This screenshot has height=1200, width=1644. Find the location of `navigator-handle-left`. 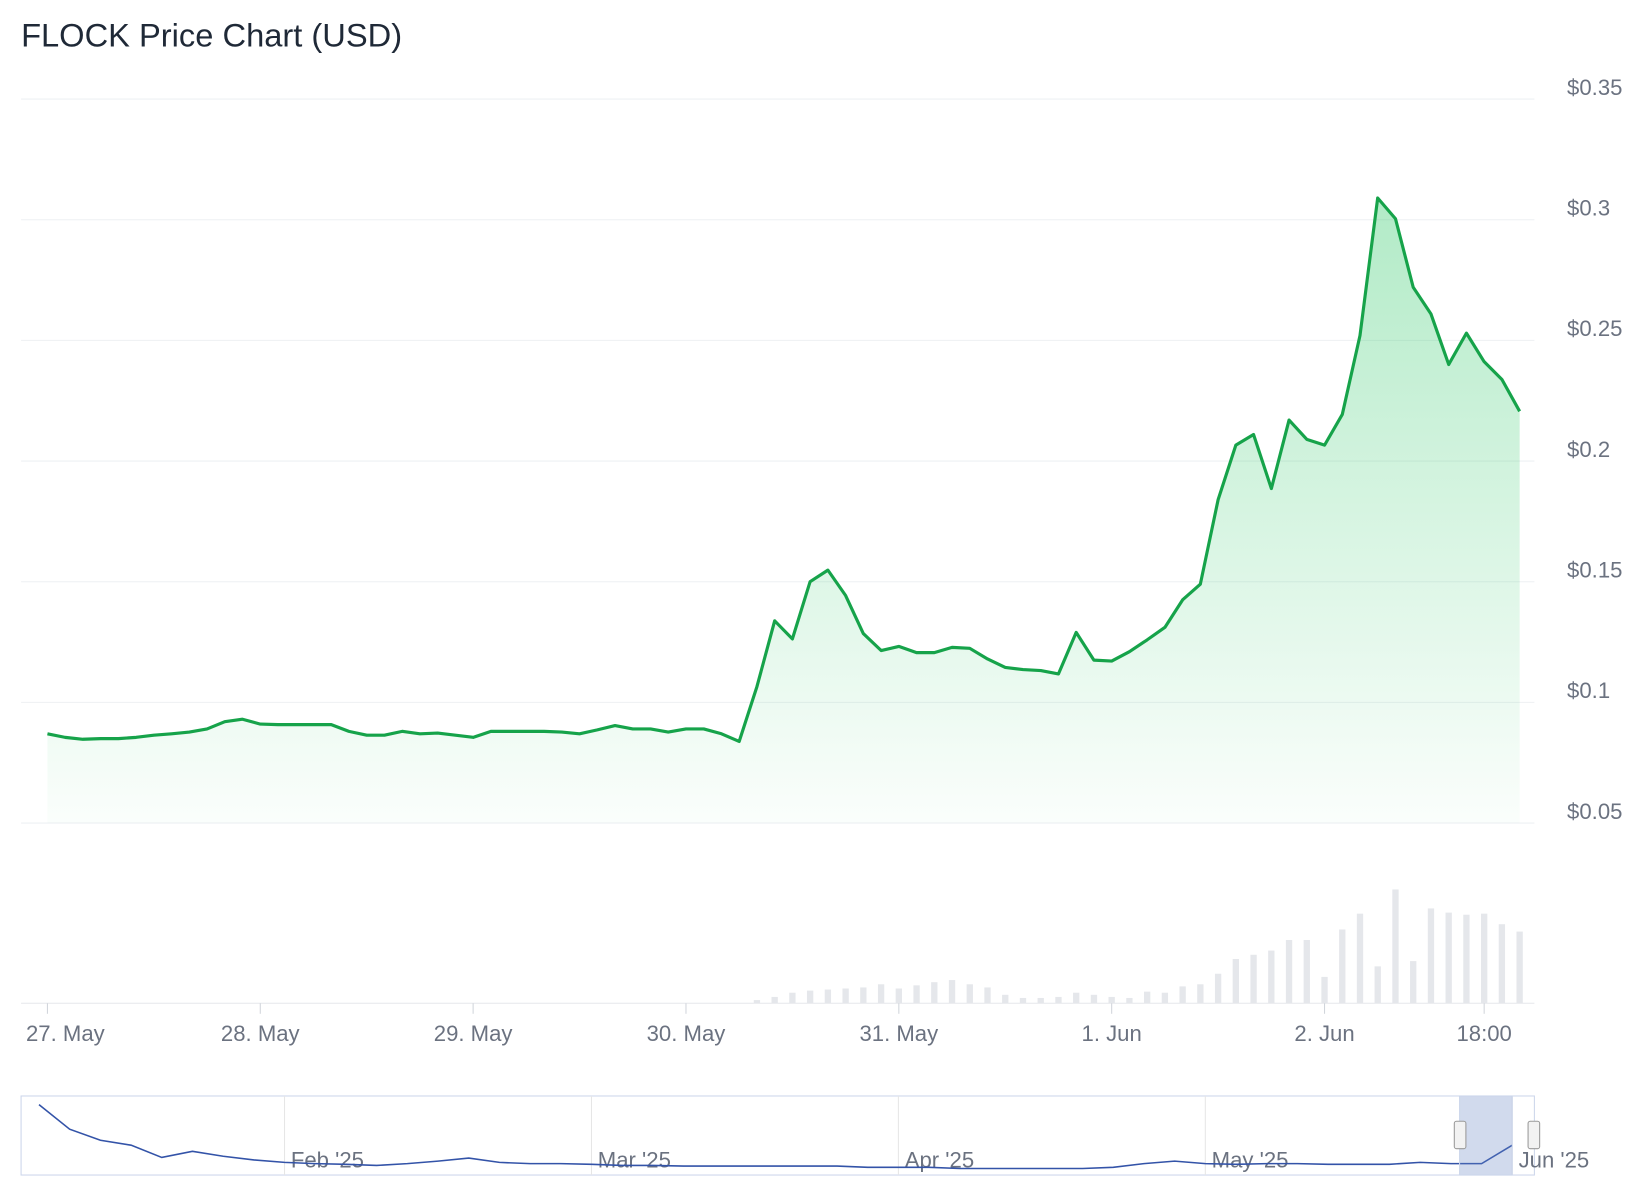

navigator-handle-left is located at coordinates (1460, 1135).